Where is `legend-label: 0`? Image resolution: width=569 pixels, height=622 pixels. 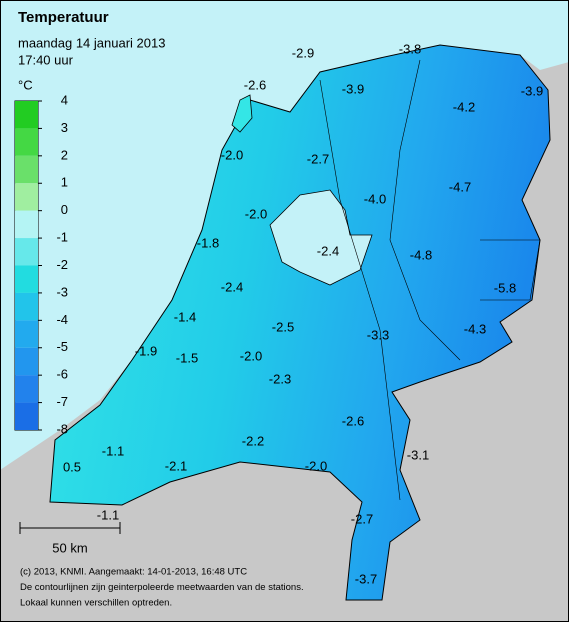
legend-label: 0 is located at coordinates (64, 209).